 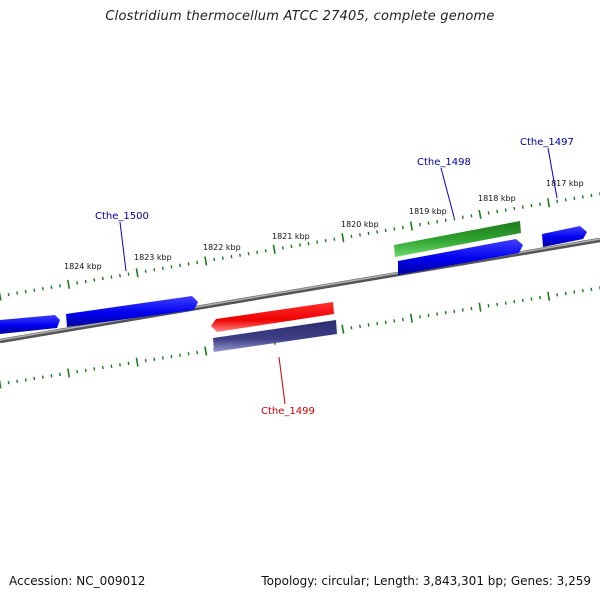 I want to click on gene-bar-cthe-1499-purple, so click(x=275, y=336).